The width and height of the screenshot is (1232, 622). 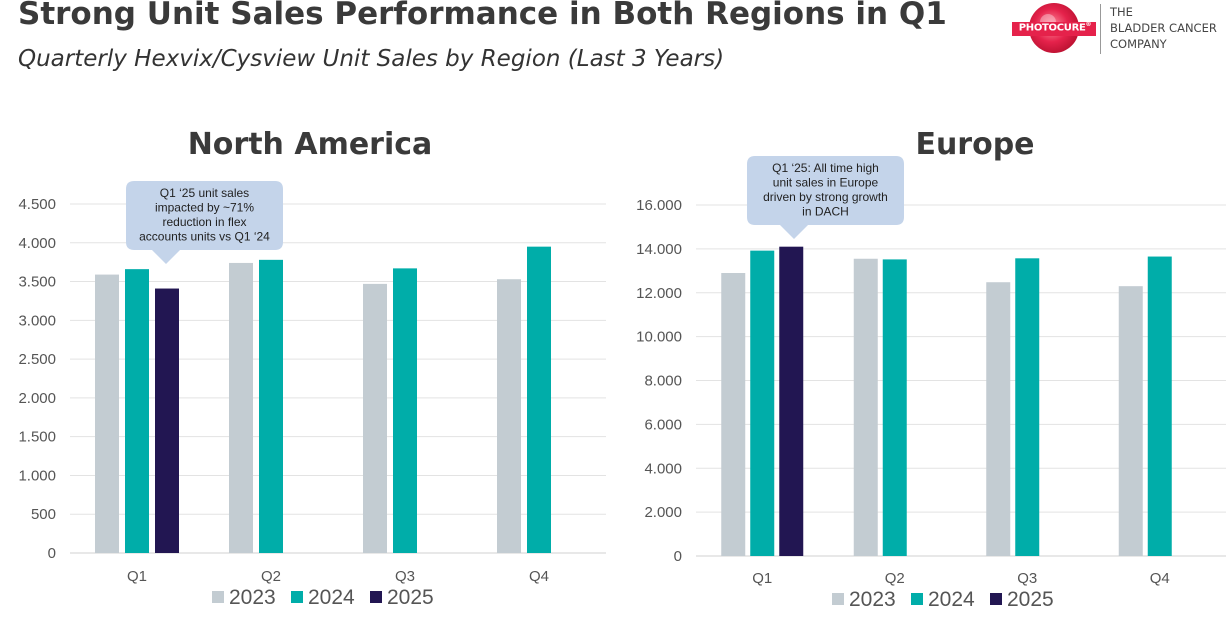 I want to click on logo-tagline-line: THE, so click(x=1121, y=12).